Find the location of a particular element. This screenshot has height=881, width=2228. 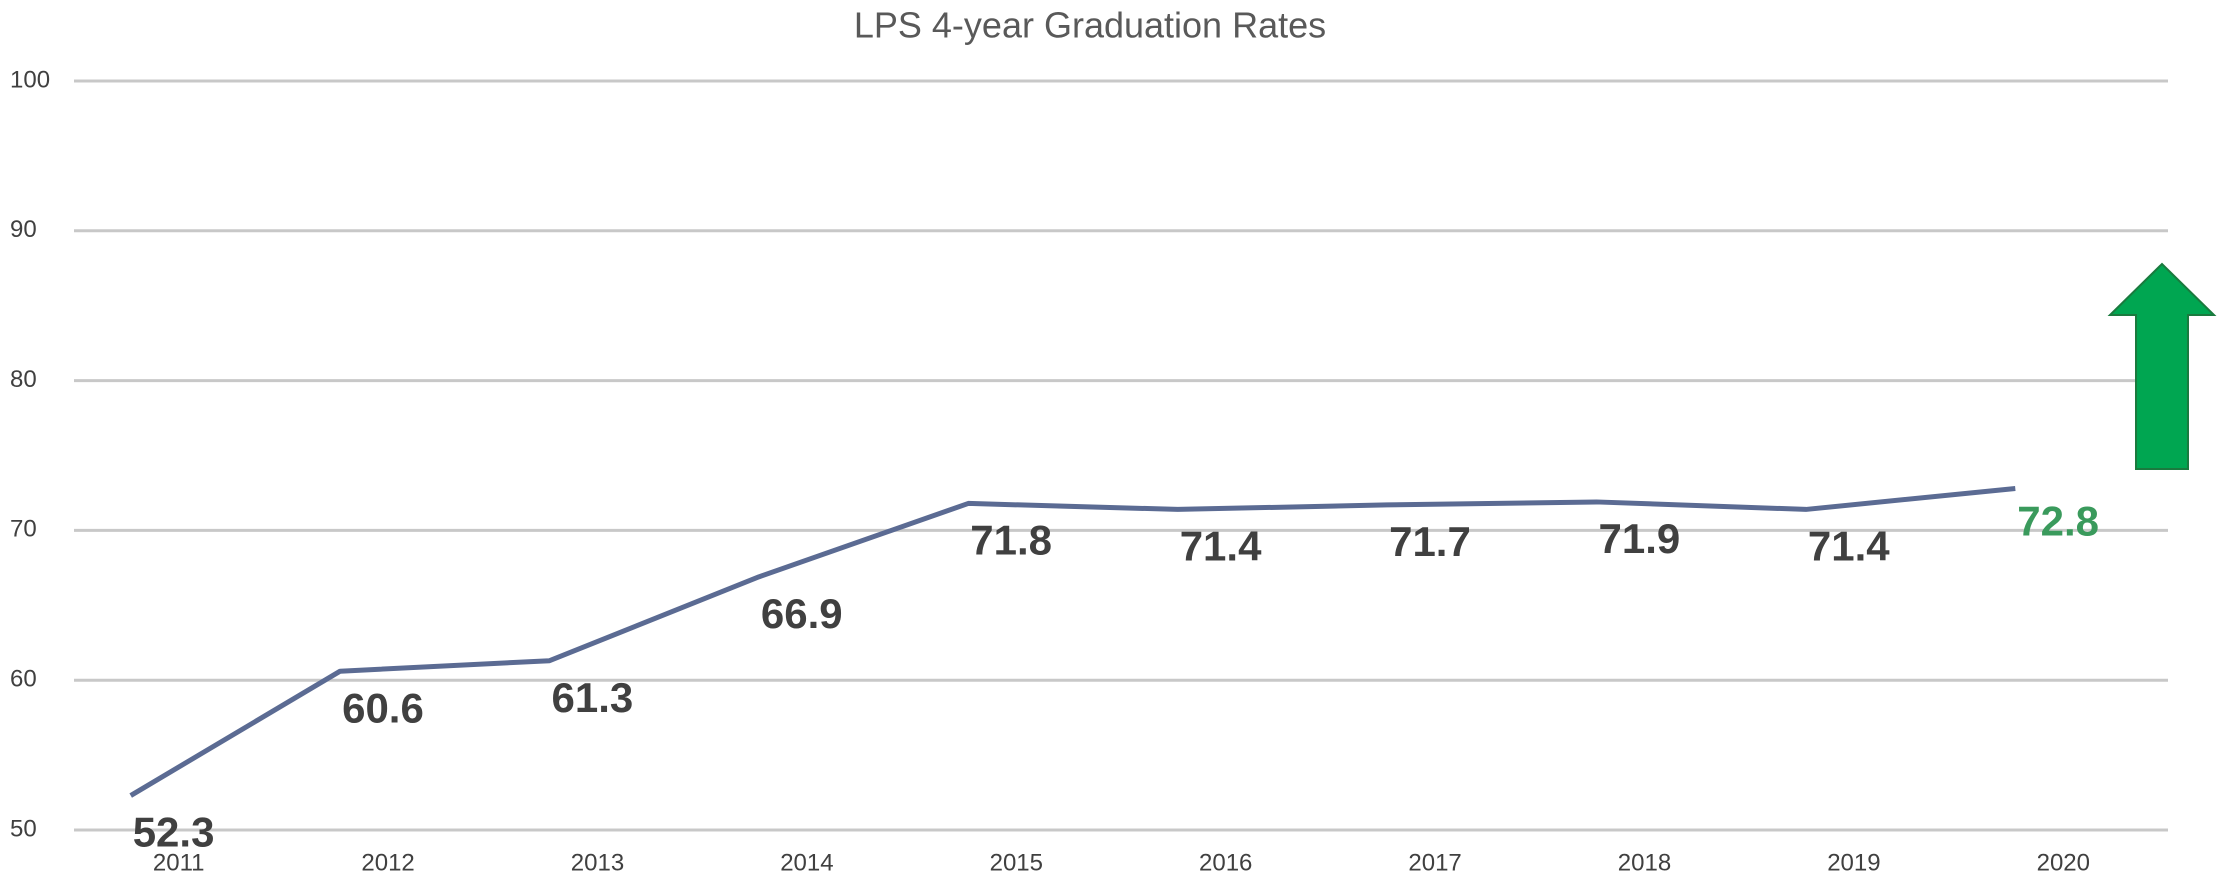

x-tick-label: 2019 is located at coordinates (1853, 862).